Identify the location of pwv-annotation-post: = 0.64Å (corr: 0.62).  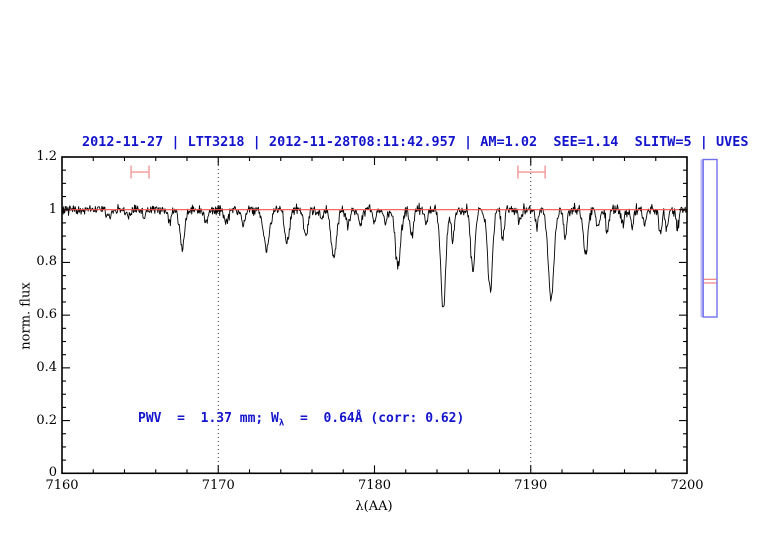
(374, 418).